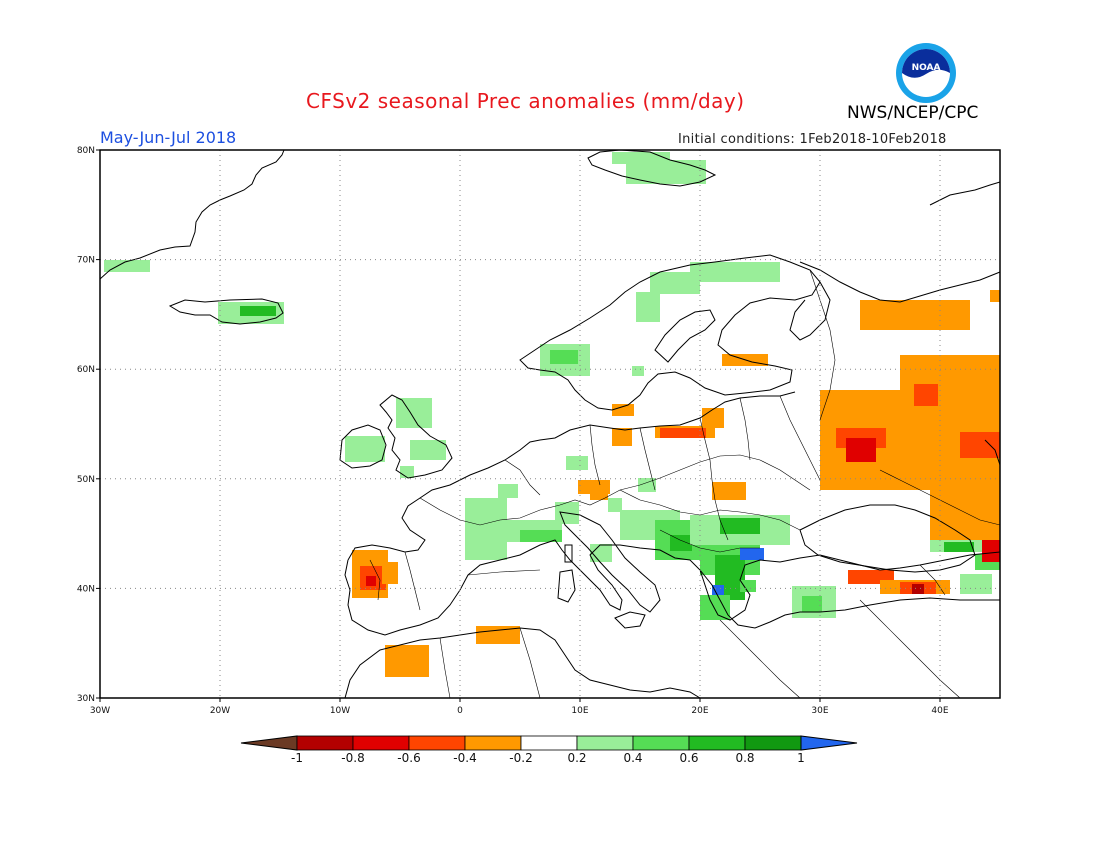 The height and width of the screenshot is (850, 1100). What do you see at coordinates (689, 758) in the screenshot?
I see `colorbar-label: 0.6` at bounding box center [689, 758].